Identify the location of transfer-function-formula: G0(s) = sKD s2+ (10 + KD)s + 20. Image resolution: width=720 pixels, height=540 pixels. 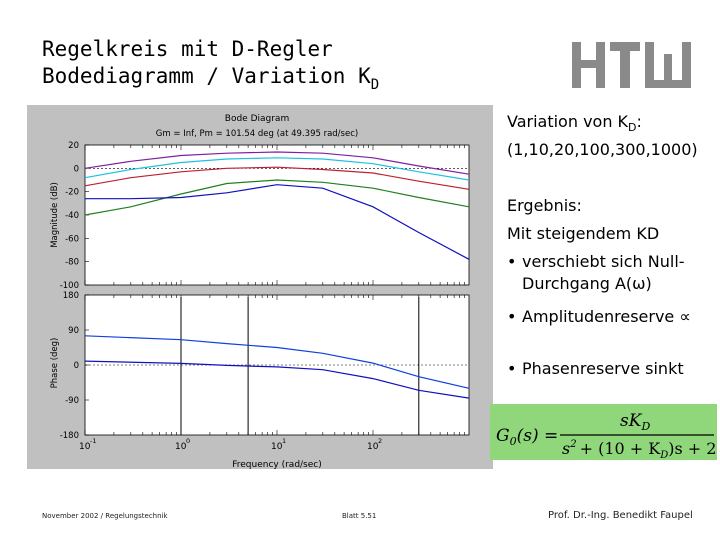
(605, 432).